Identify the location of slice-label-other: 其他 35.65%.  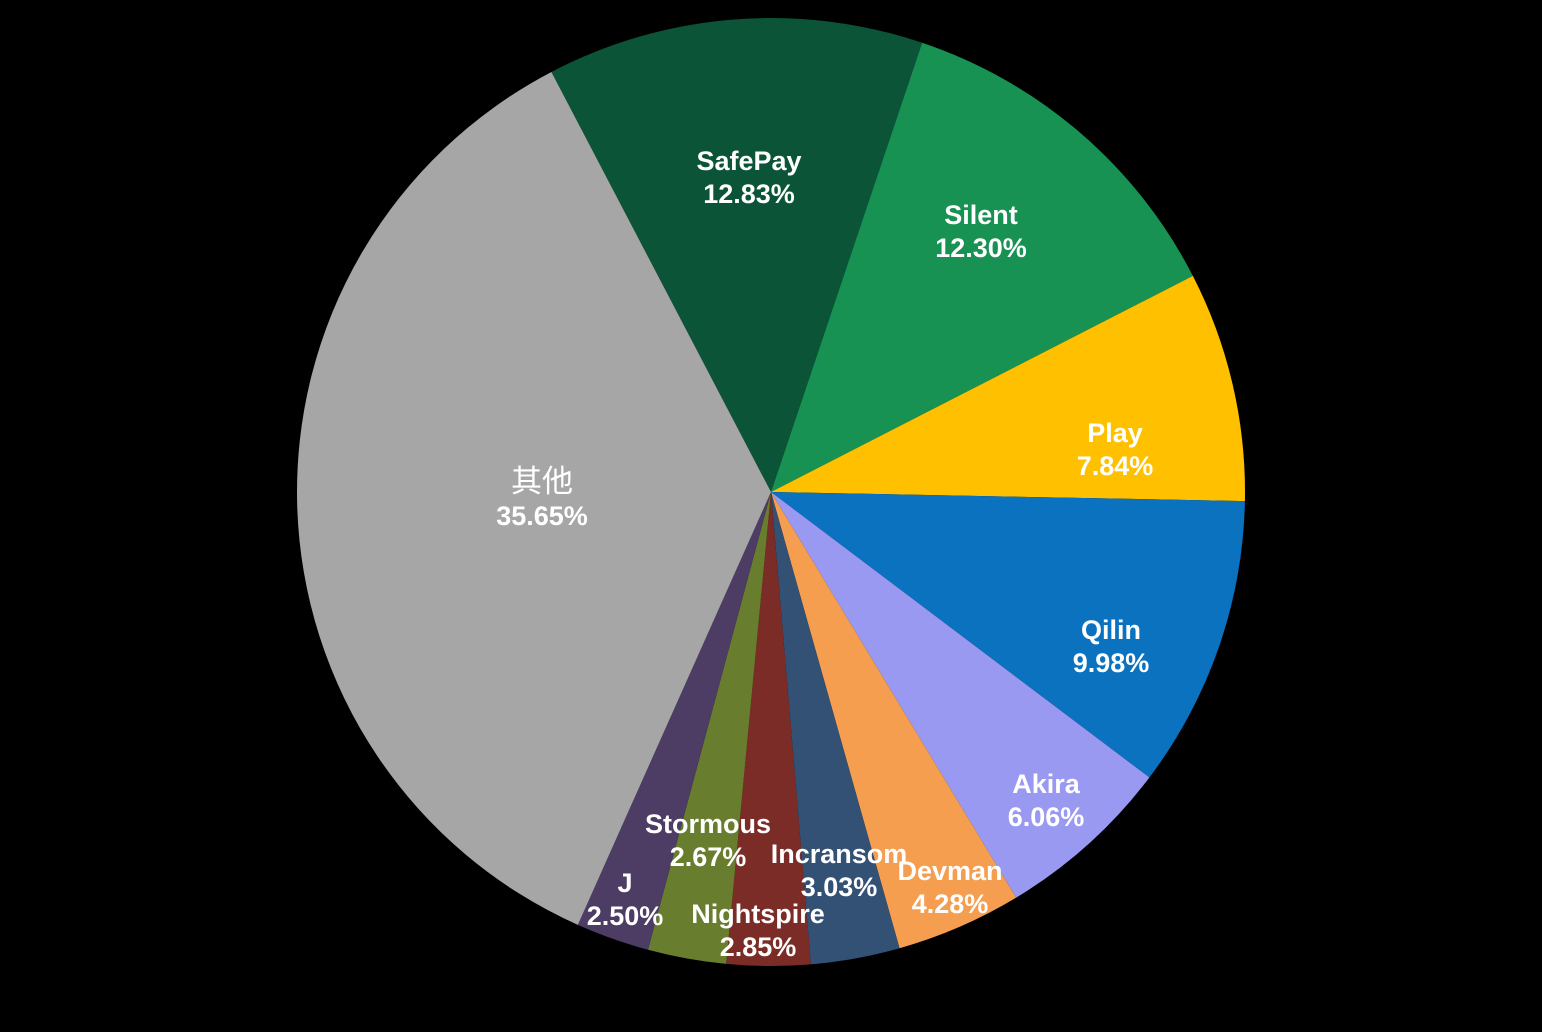
(542, 497).